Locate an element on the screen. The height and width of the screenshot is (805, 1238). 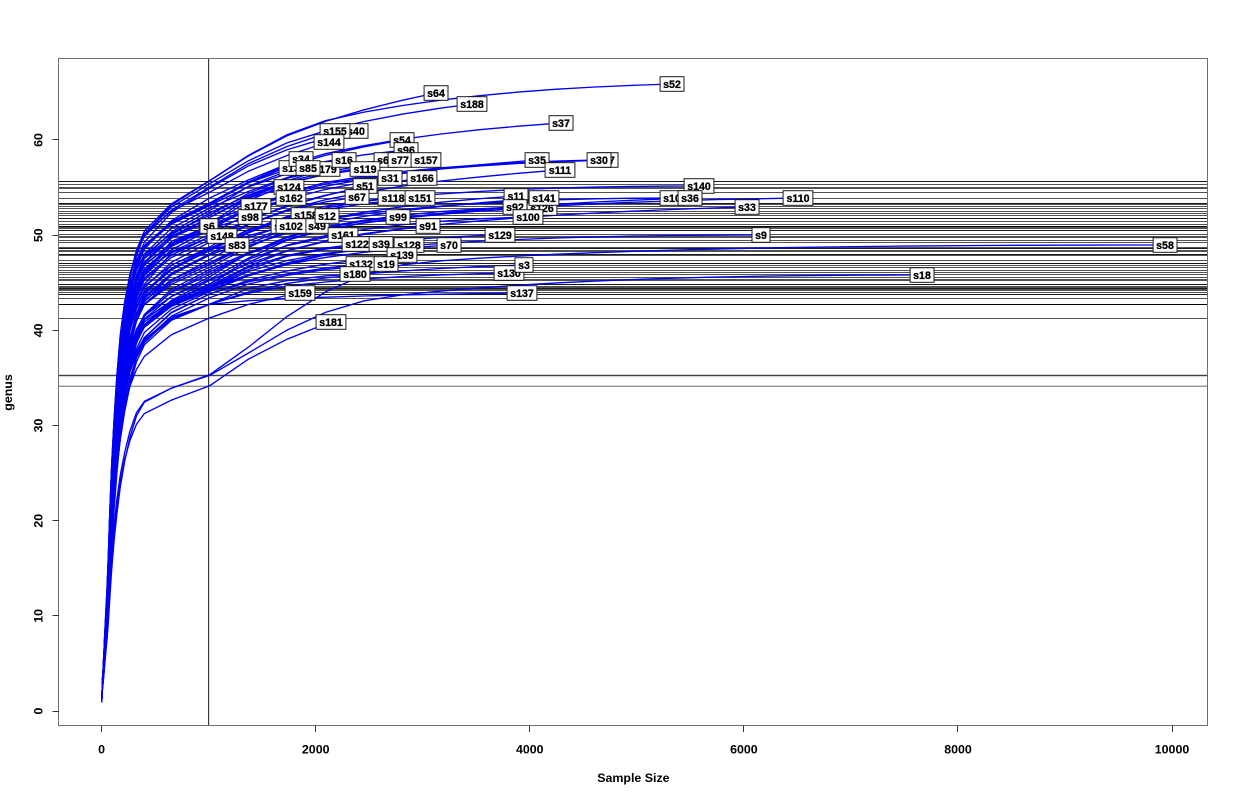
svg-text: s111 is located at coordinates (560, 171).